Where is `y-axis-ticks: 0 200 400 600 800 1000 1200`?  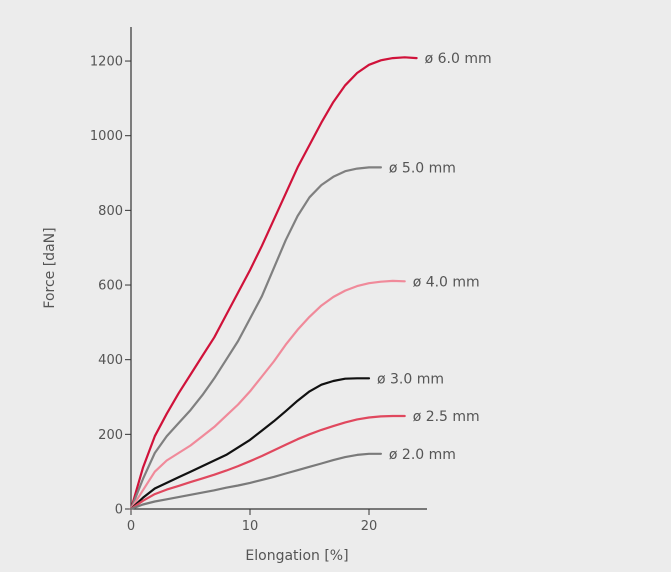
y-axis-ticks: 0 200 400 600 800 1000 1200 is located at coordinates (110, 286).